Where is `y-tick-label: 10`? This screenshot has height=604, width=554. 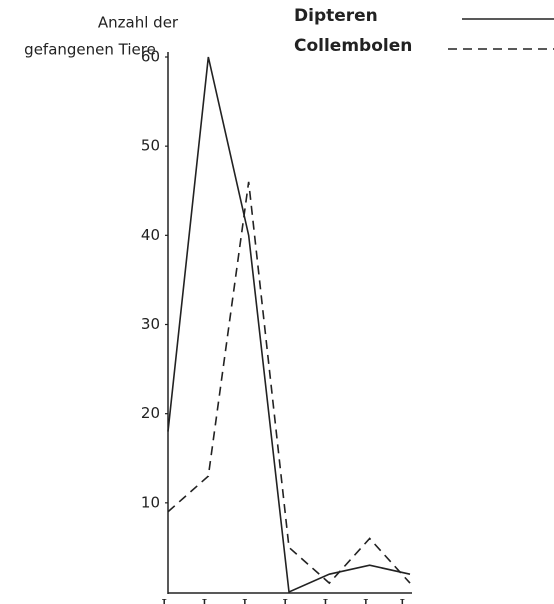 y-tick-label: 10 is located at coordinates (150, 502).